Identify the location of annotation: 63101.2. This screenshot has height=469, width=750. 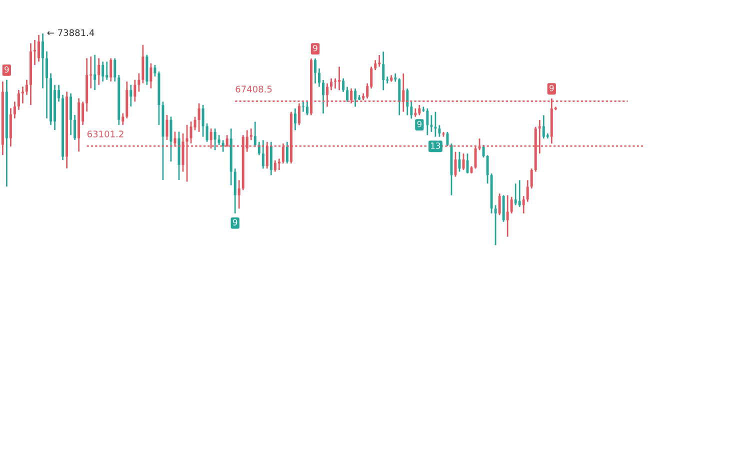
(105, 134).